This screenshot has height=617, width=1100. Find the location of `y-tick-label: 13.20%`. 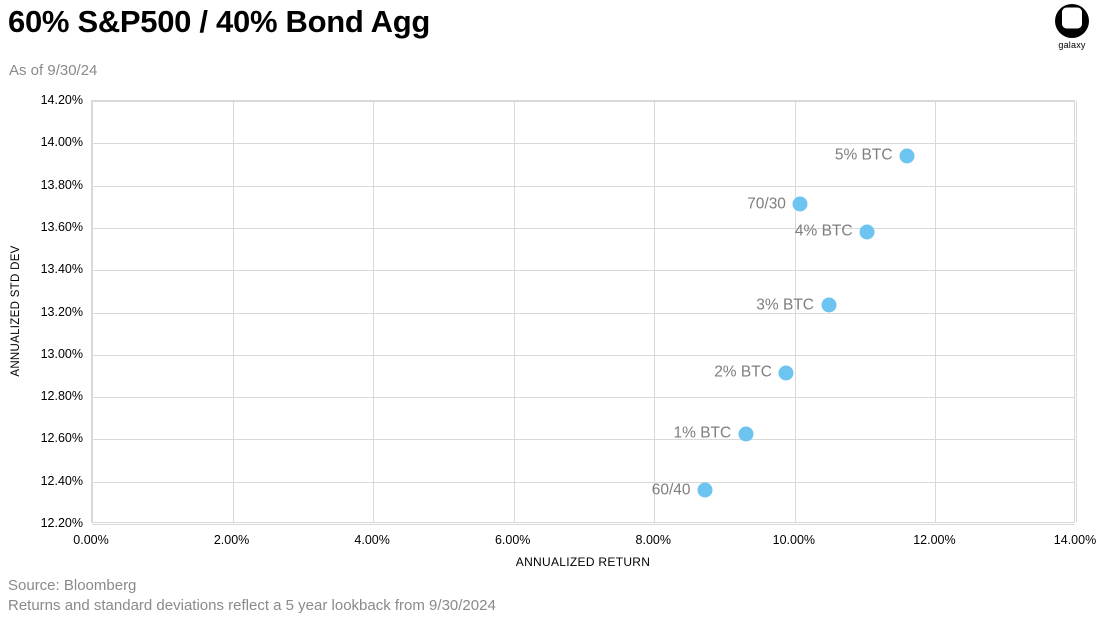

y-tick-label: 13.20% is located at coordinates (61, 311).